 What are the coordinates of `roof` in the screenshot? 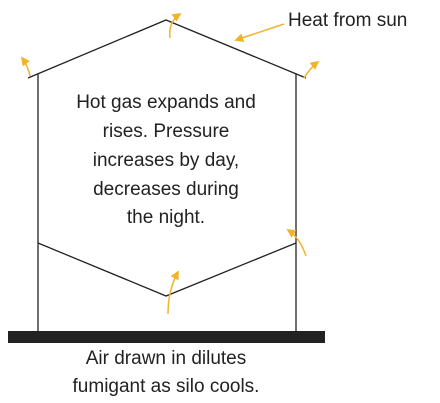 It's located at (167, 49).